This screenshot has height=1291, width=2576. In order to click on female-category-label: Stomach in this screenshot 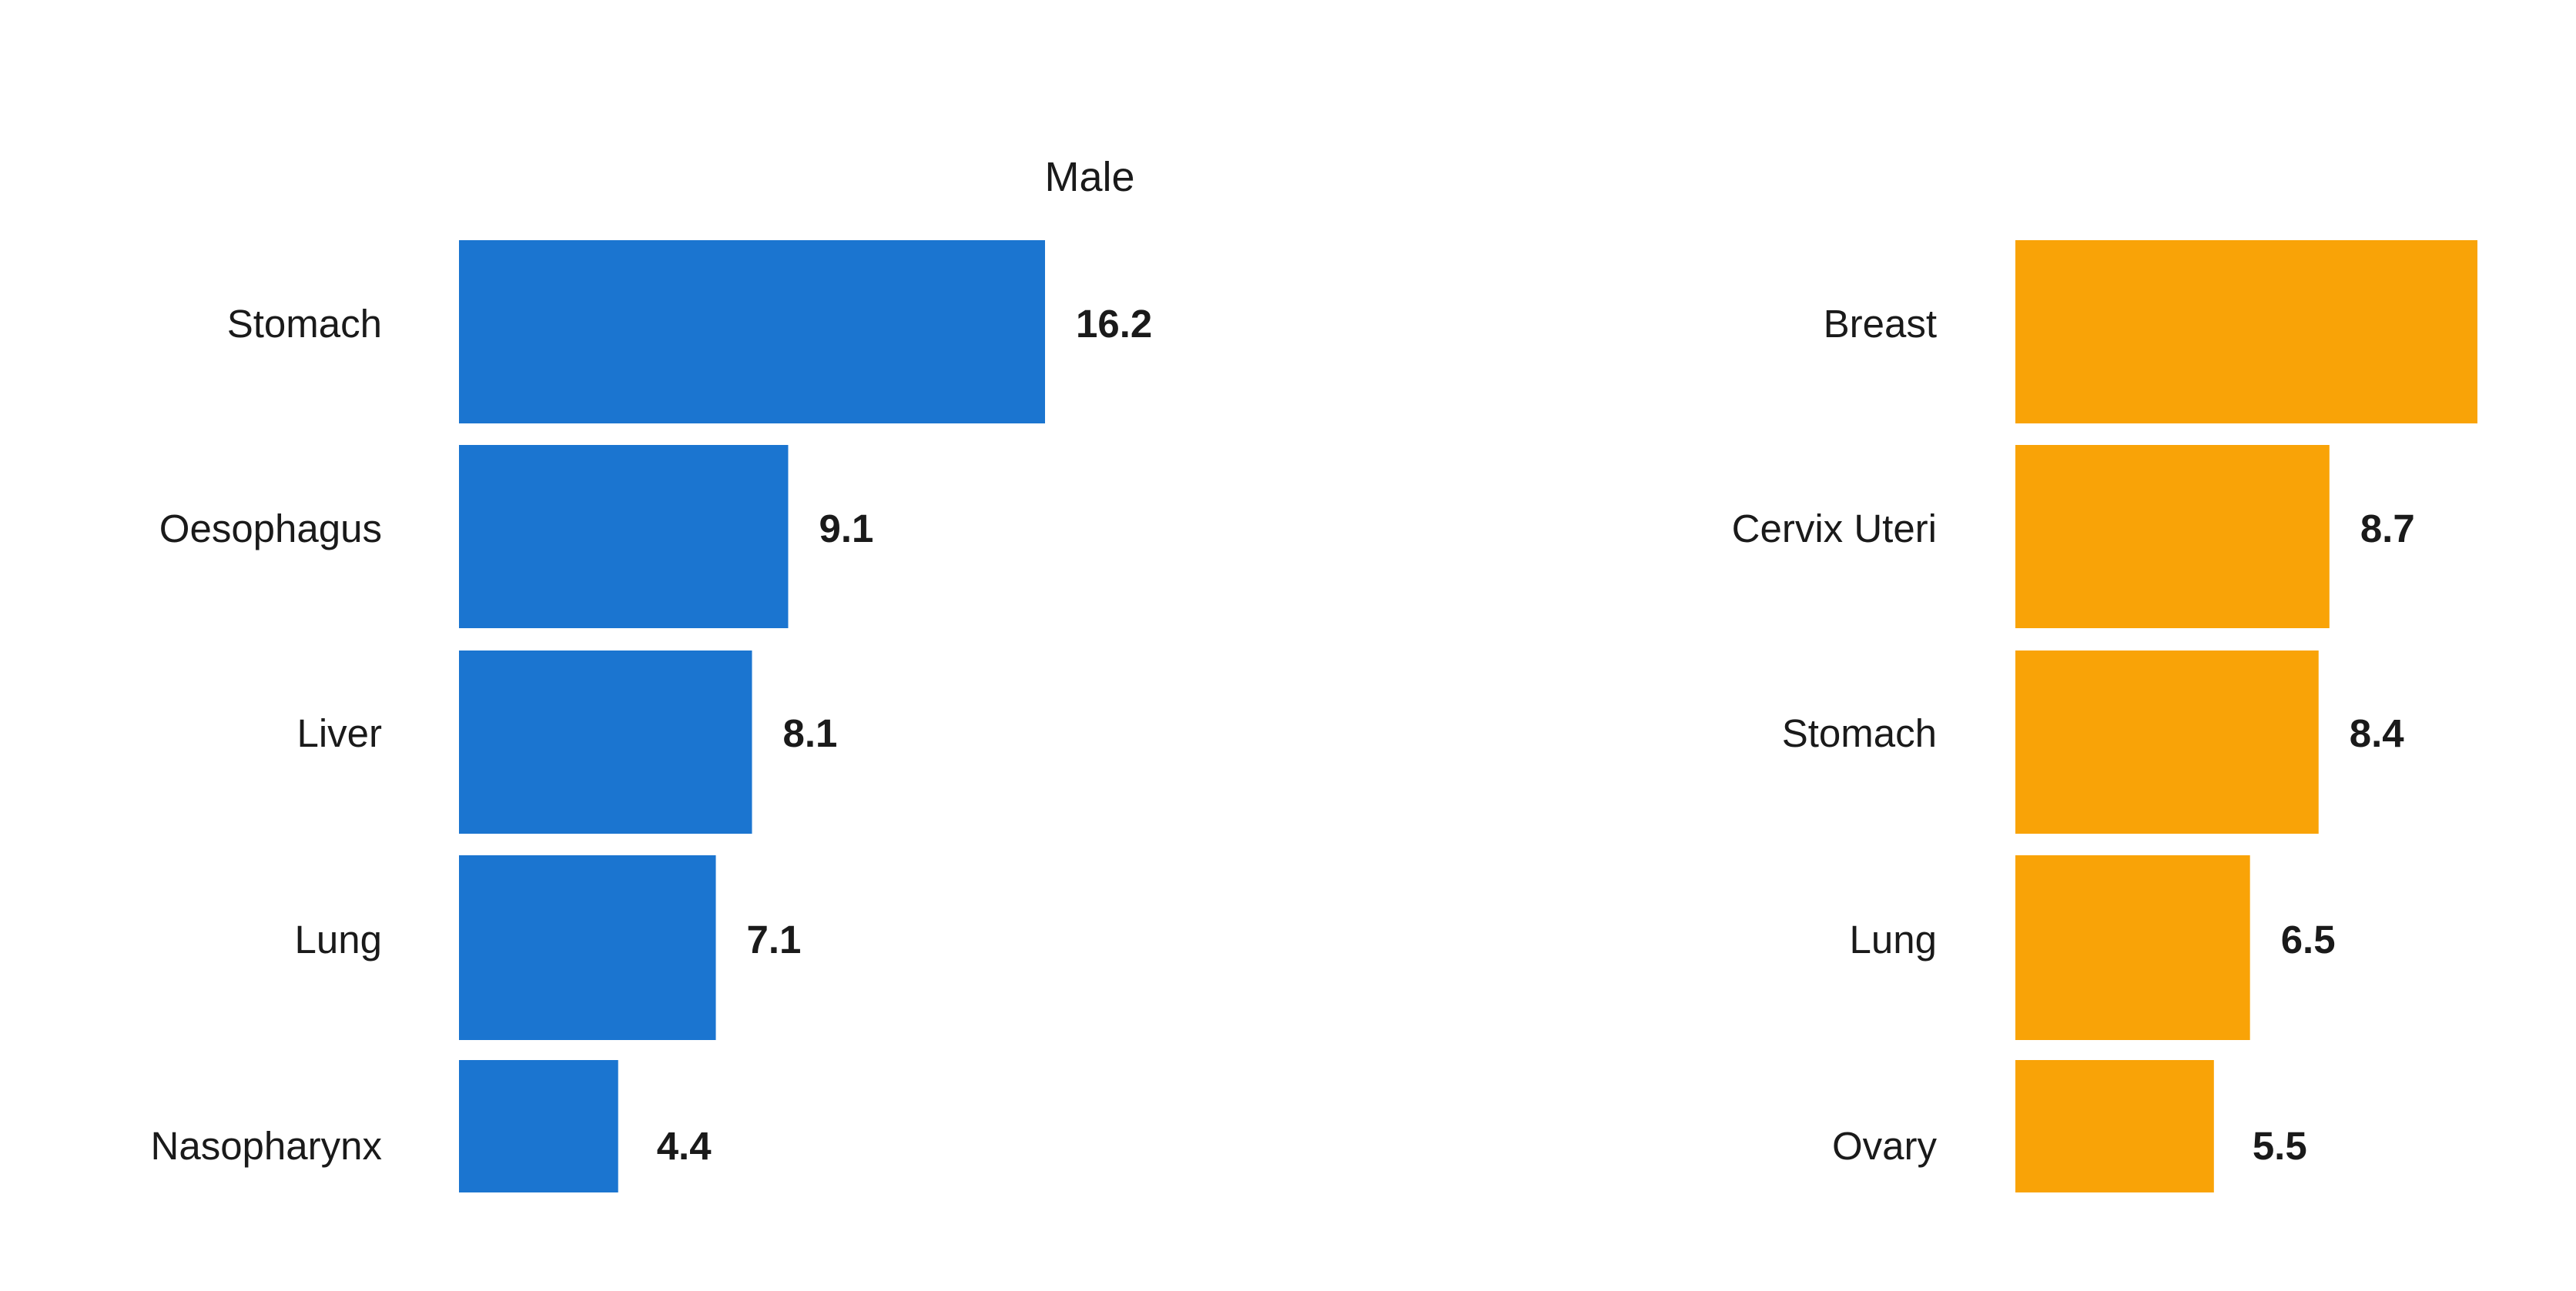, I will do `click(1859, 733)`.